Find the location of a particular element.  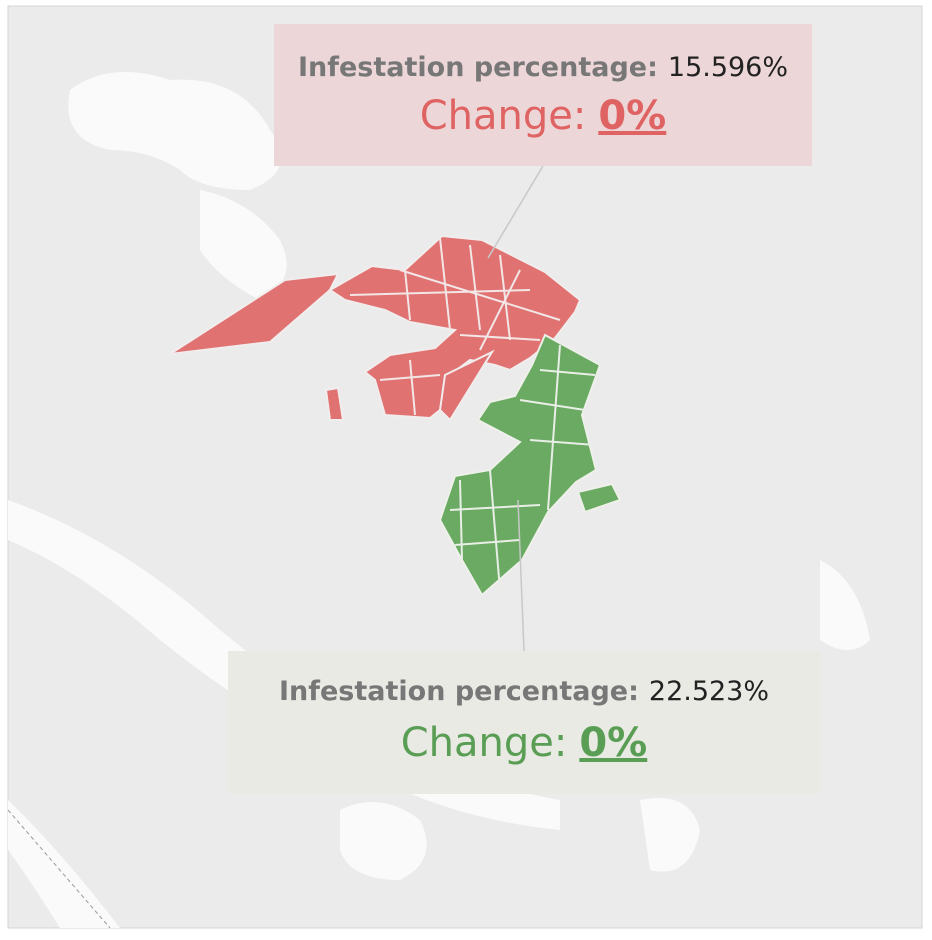

infestation-line: Infestation percentage: 15.596% is located at coordinates (543, 67).